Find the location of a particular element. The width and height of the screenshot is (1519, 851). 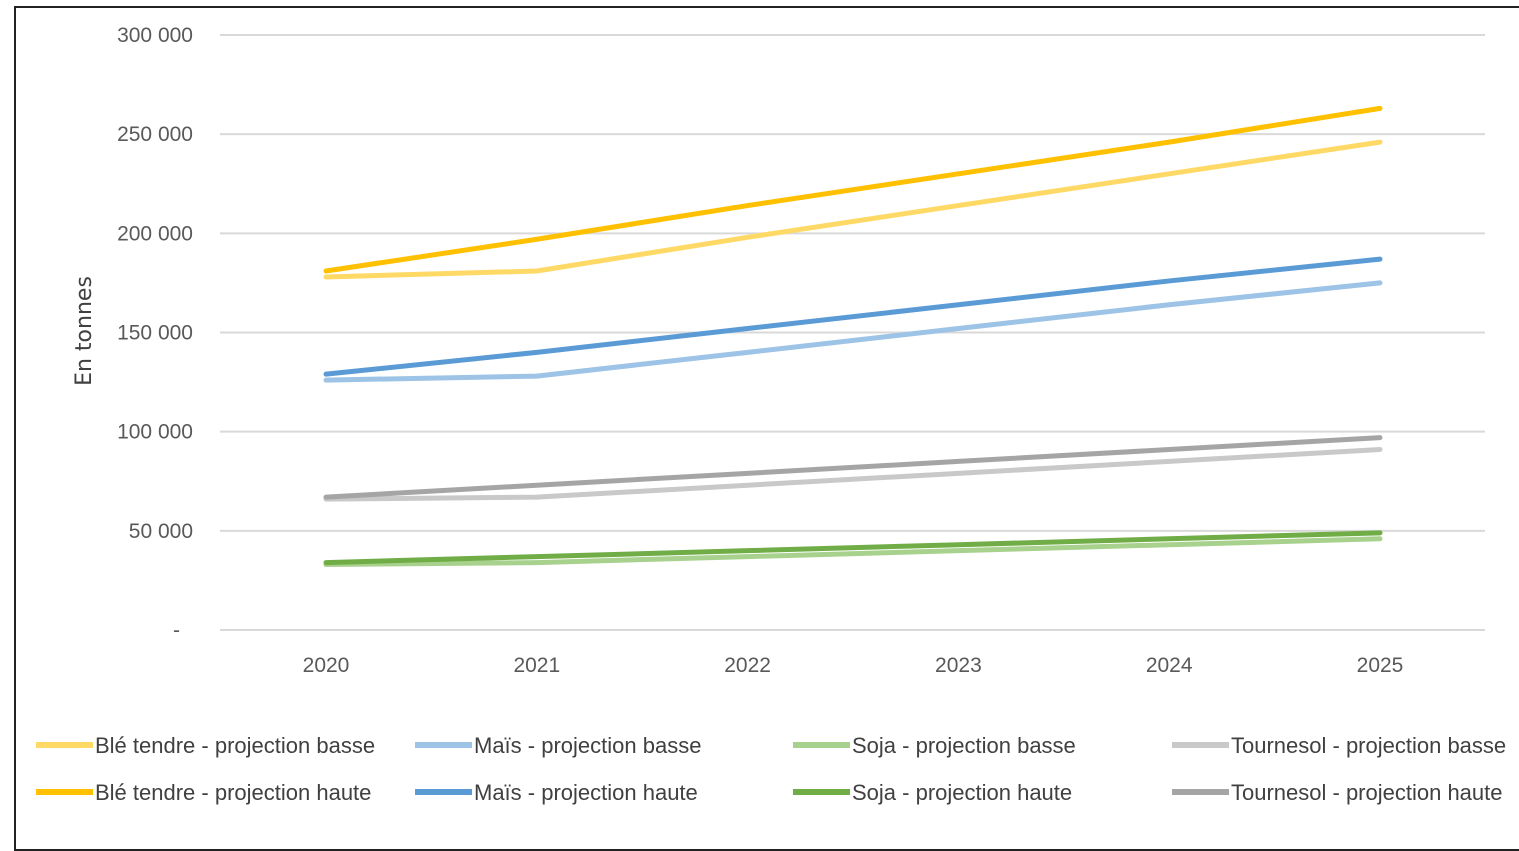

x-tick-label: 2021 is located at coordinates (536, 665).